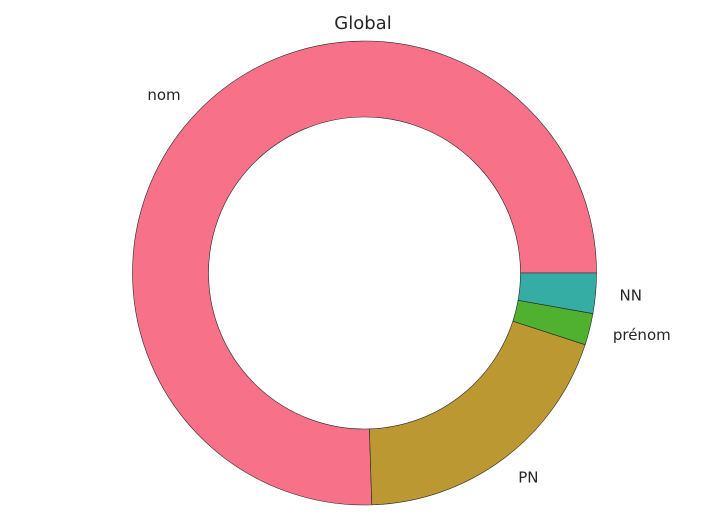  What do you see at coordinates (528, 478) in the screenshot?
I see `slice-label-pn: PN` at bounding box center [528, 478].